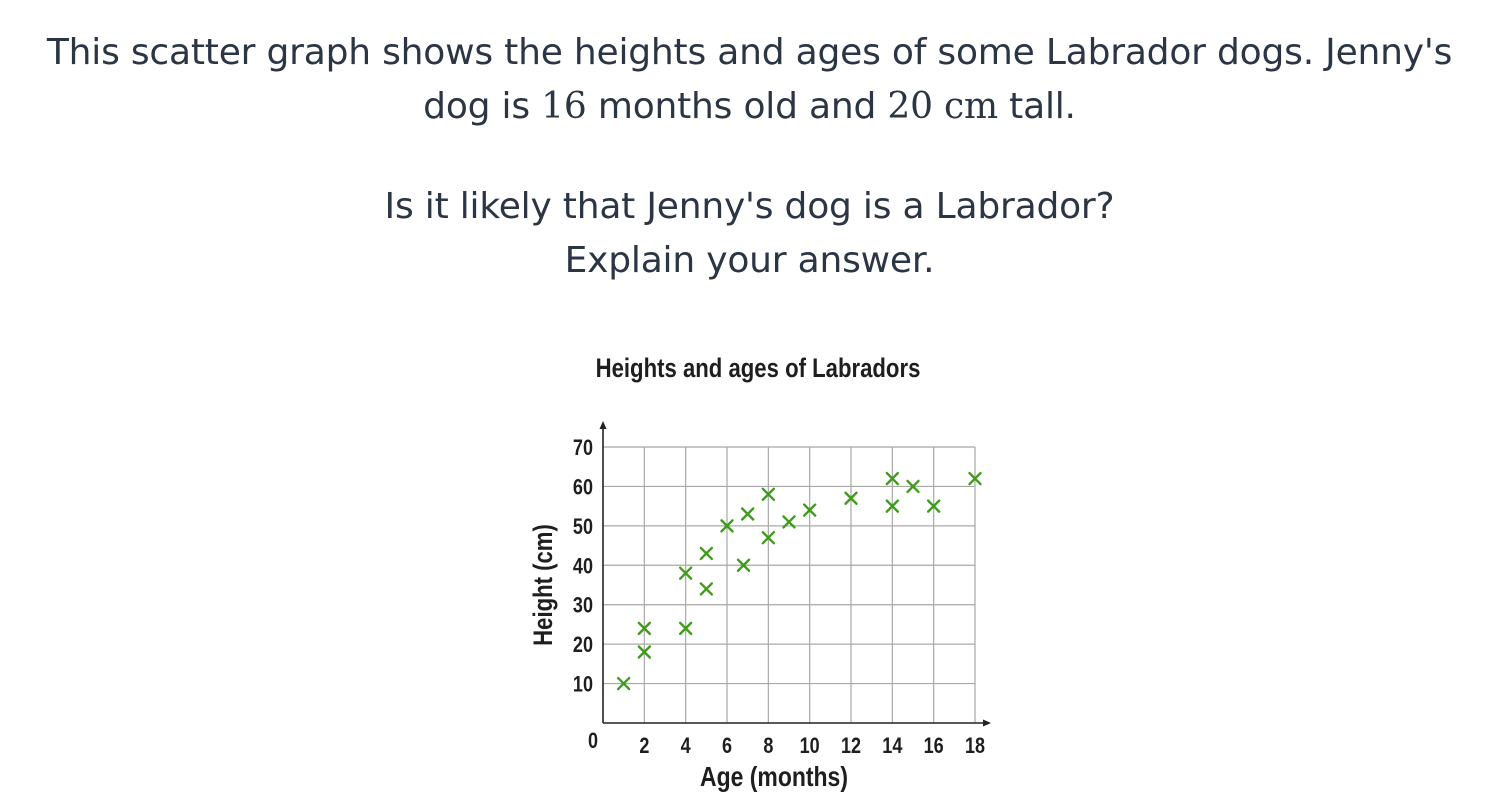 The width and height of the screenshot is (1499, 812). What do you see at coordinates (583, 448) in the screenshot?
I see `y-tick-label: 70` at bounding box center [583, 448].